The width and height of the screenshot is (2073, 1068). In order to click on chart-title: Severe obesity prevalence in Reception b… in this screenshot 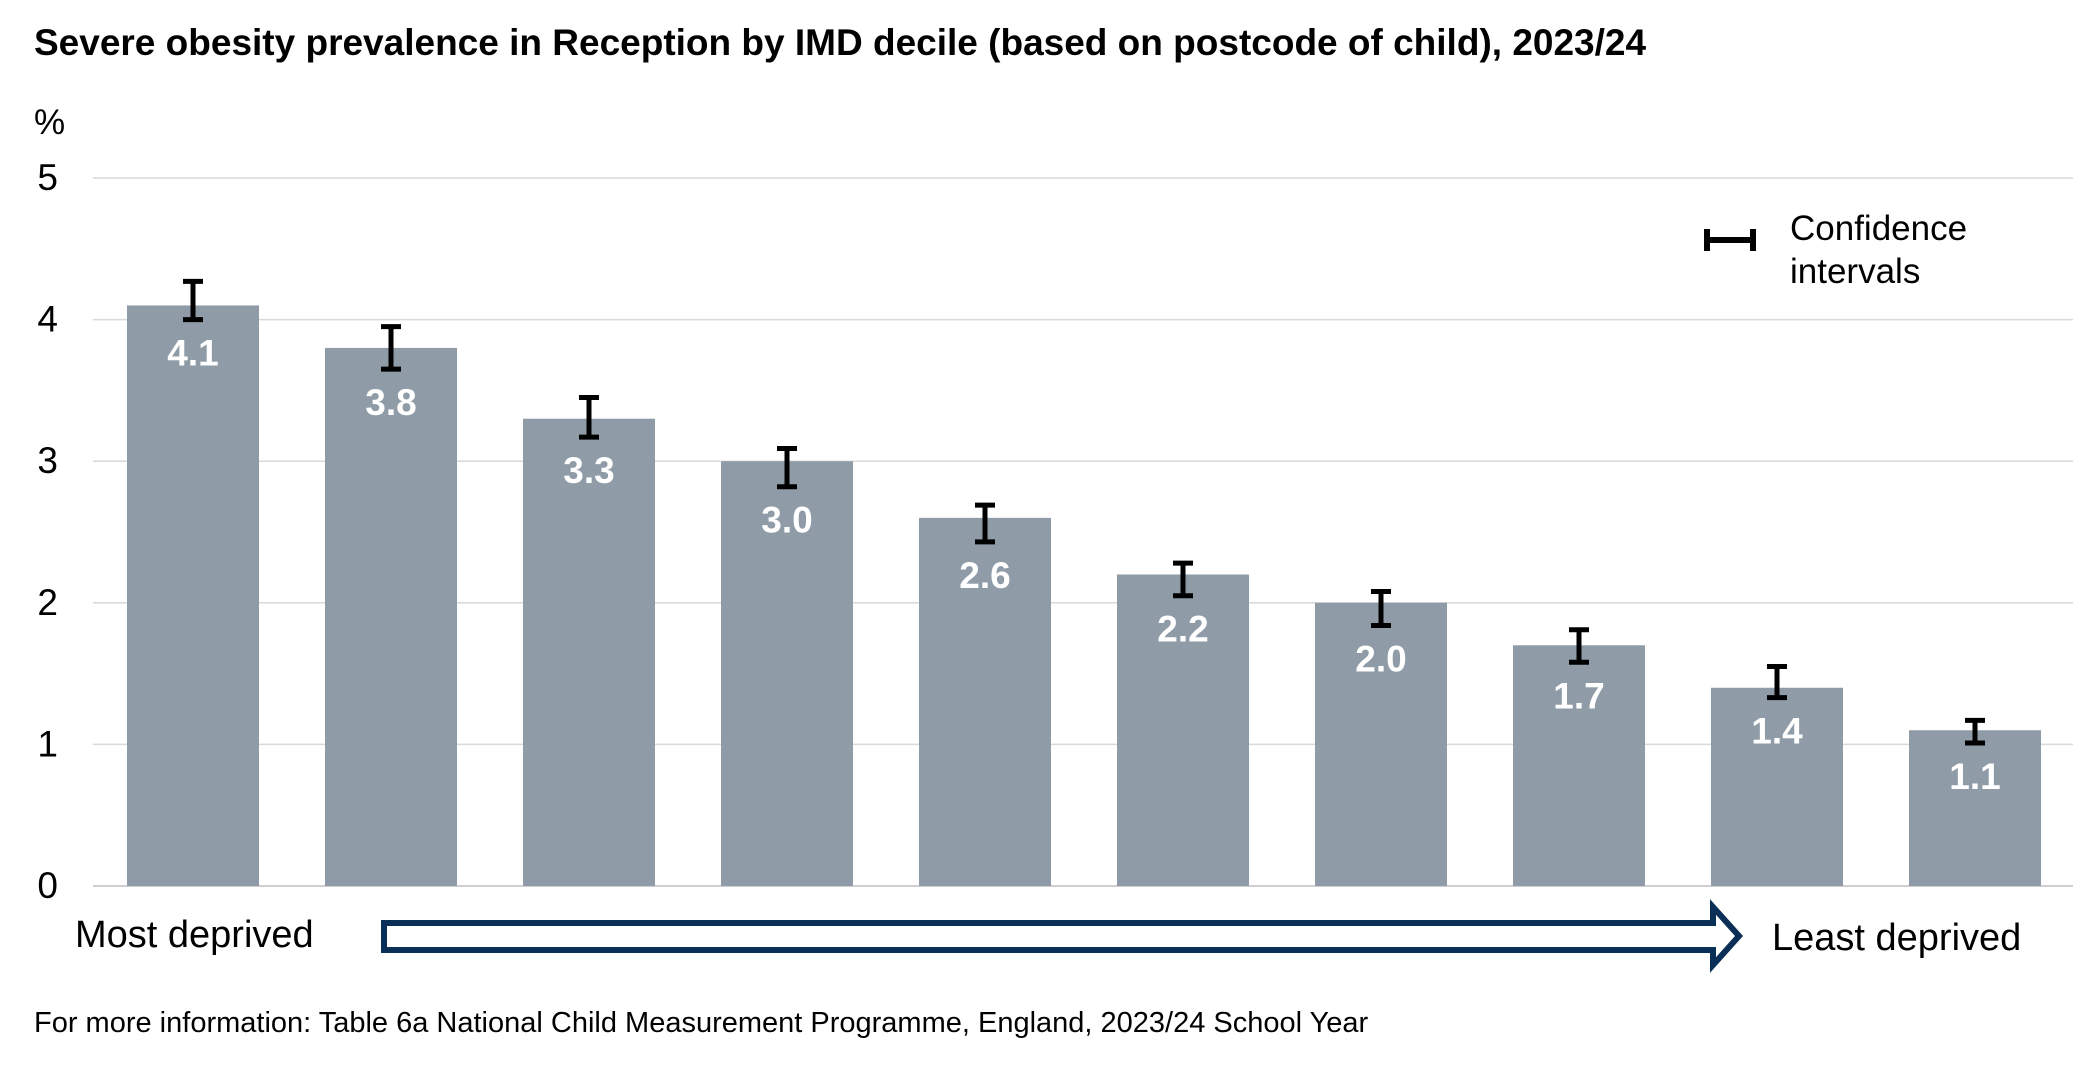, I will do `click(840, 42)`.